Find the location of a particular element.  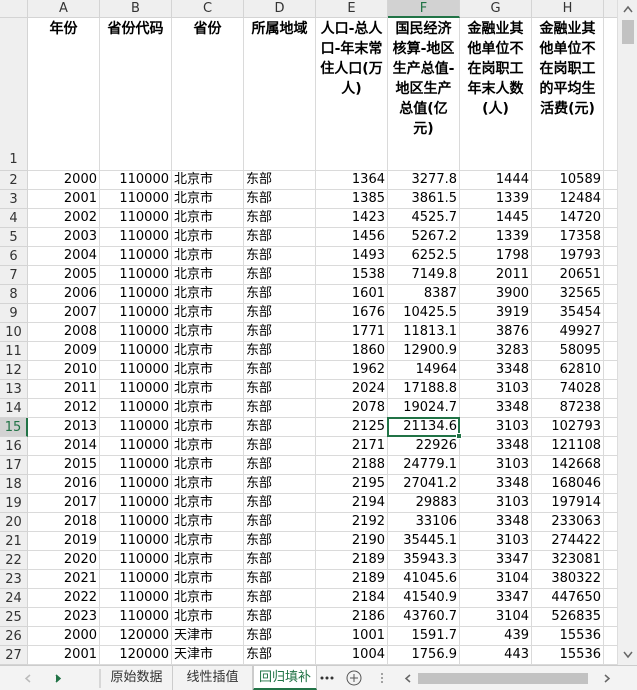

cell: 2015 is located at coordinates (64, 465).